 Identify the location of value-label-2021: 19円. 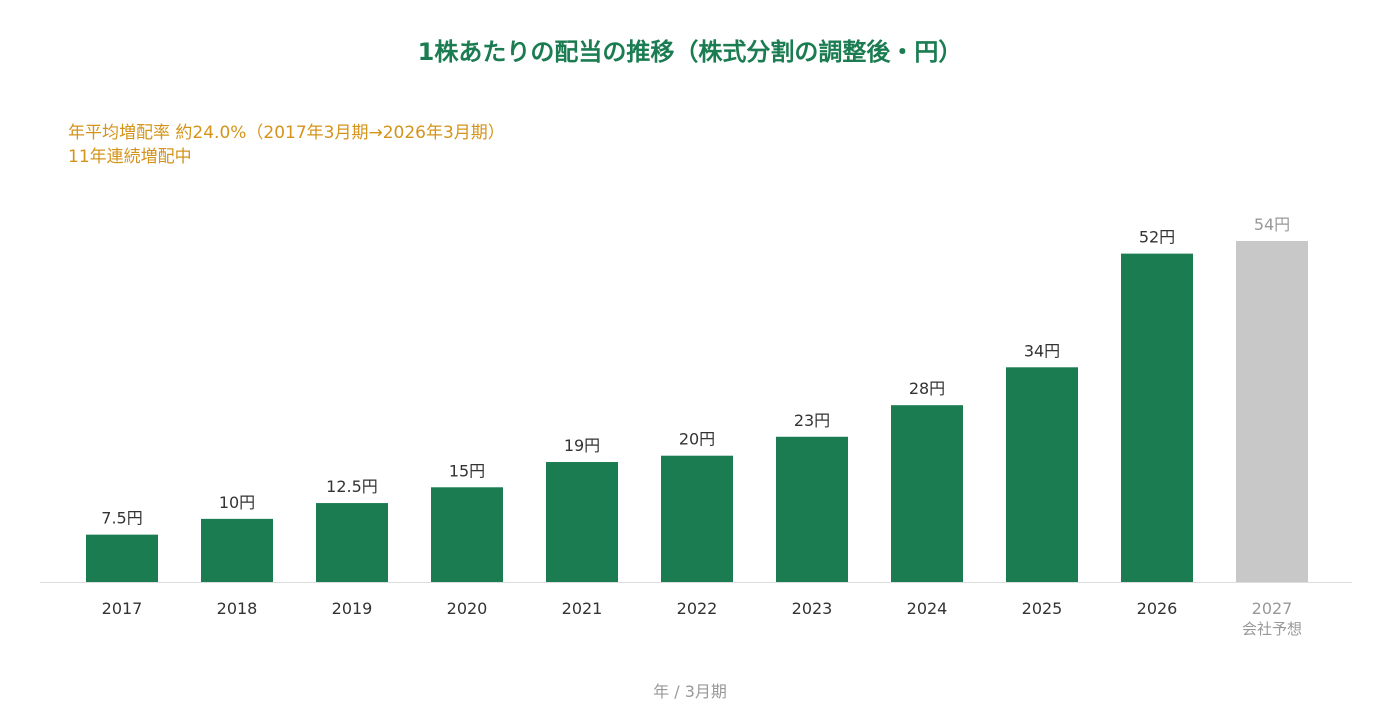
(582, 445).